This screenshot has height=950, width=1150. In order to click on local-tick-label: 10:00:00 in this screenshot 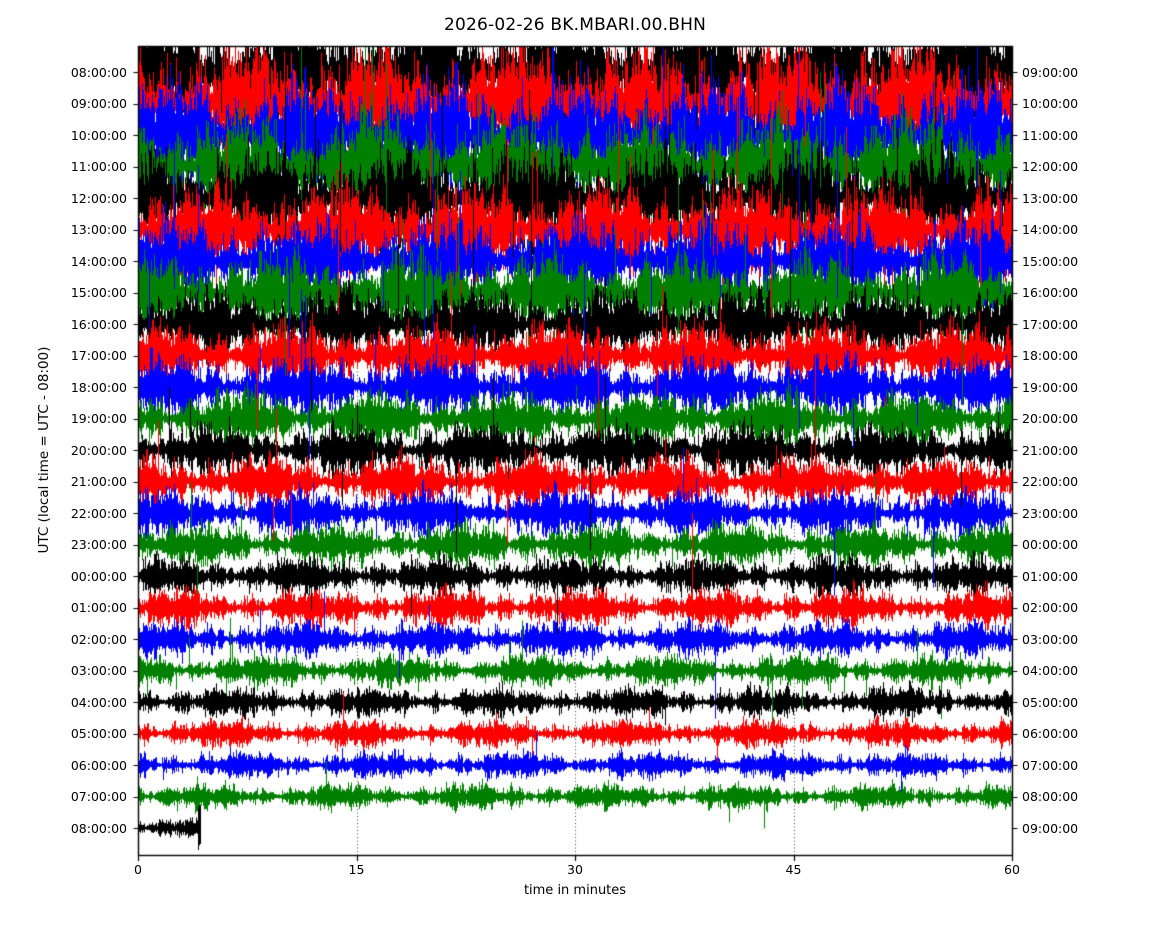, I will do `click(1050, 103)`.